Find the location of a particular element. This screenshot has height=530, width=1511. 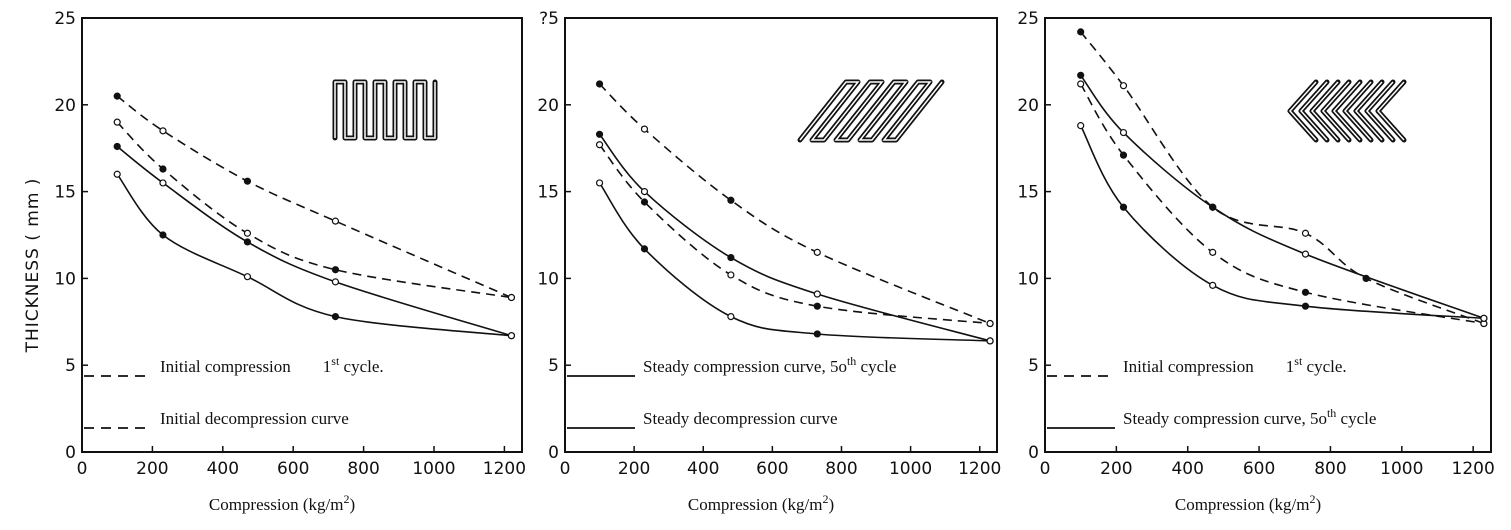

y-axis-title: THICKNESS ( mm ) is located at coordinates (33, 266).